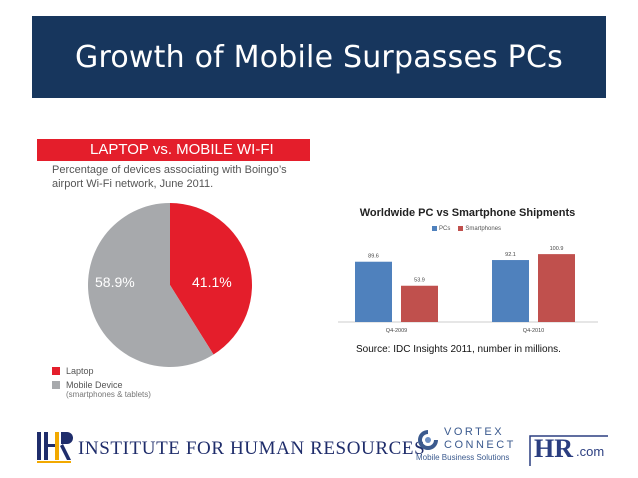  I want to click on legend-sub-mobile: (smartphones & tablets), so click(108, 394).